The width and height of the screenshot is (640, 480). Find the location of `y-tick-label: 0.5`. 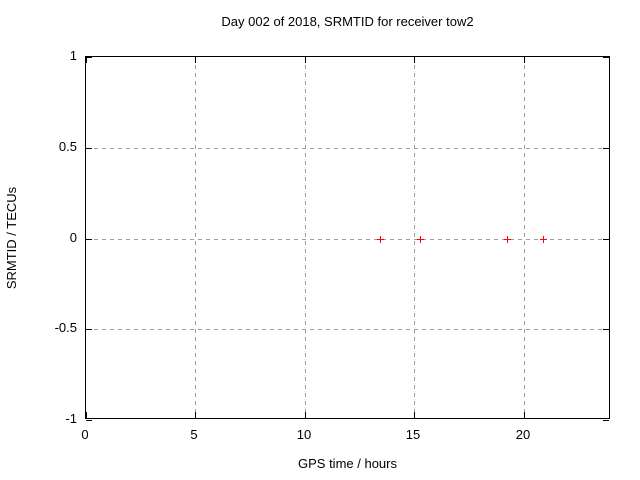

y-tick-label: 0.5 is located at coordinates (67, 146).